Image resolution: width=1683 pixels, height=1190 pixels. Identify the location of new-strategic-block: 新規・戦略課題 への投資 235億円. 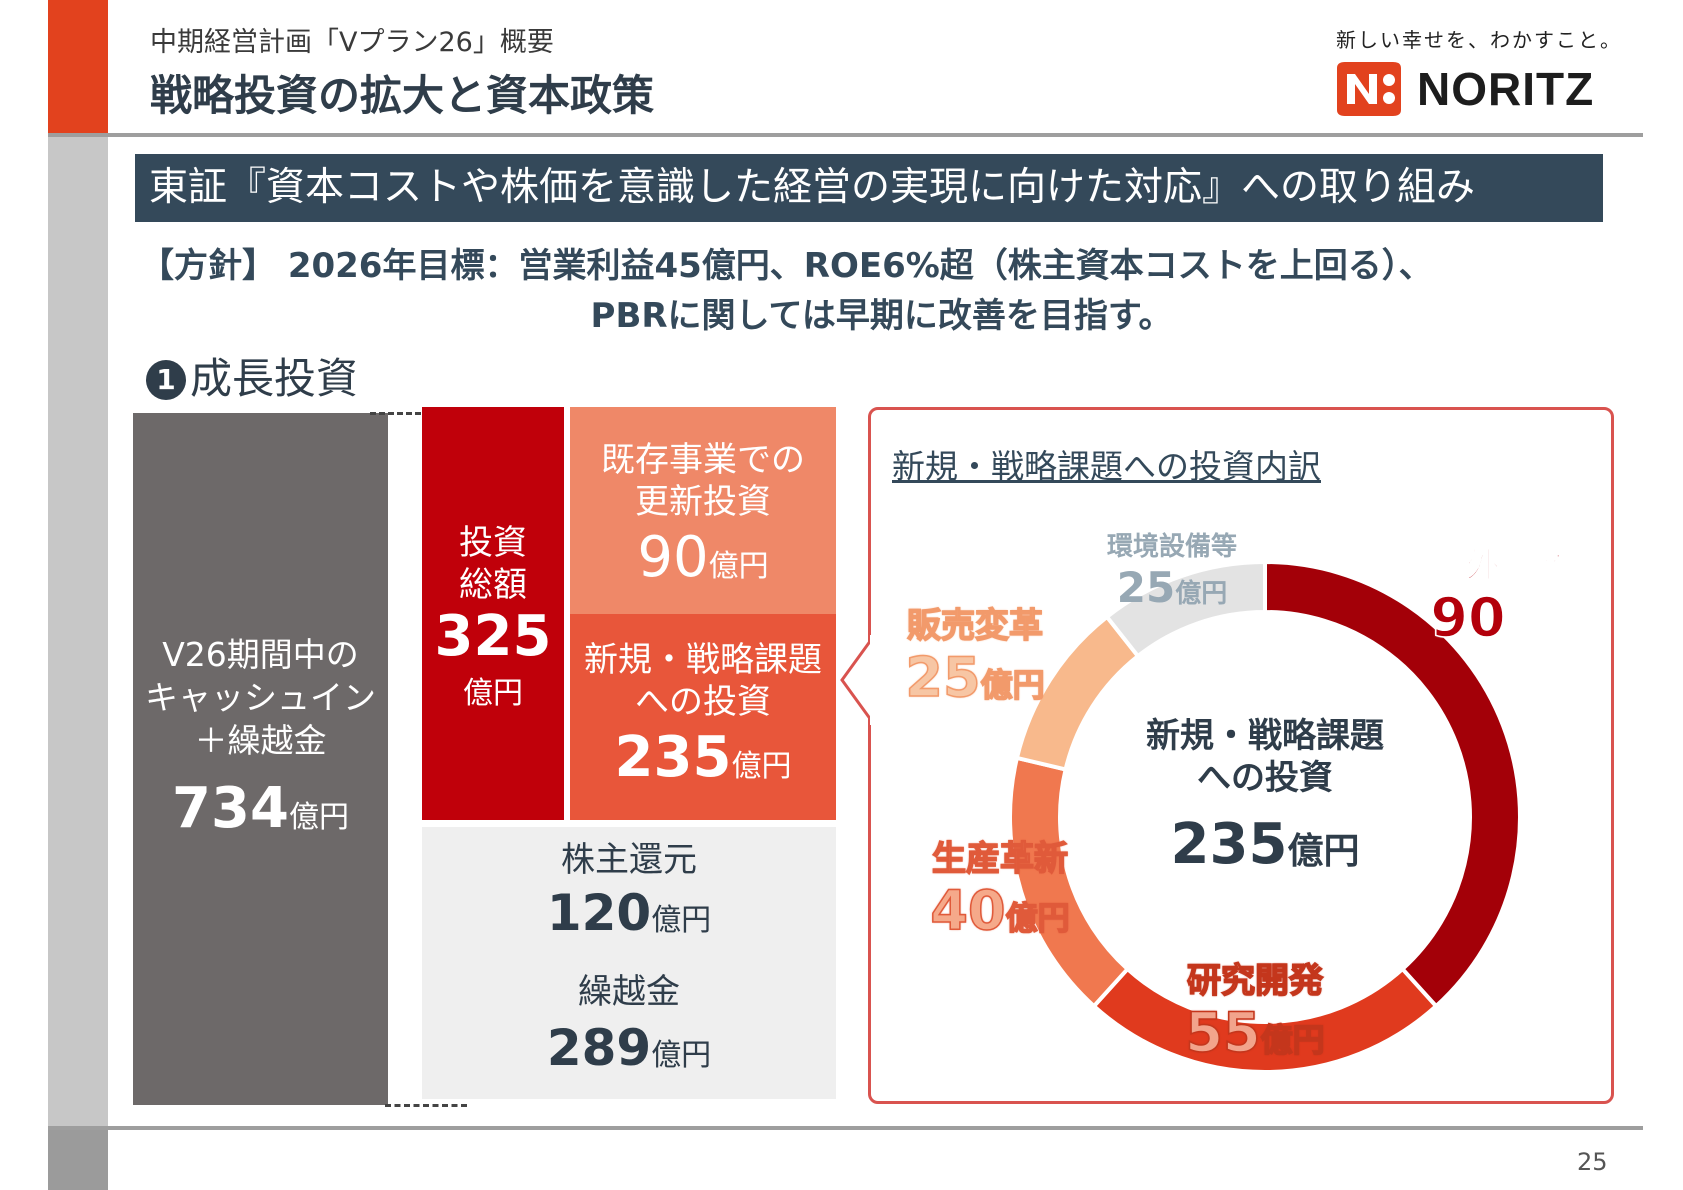
(703, 717).